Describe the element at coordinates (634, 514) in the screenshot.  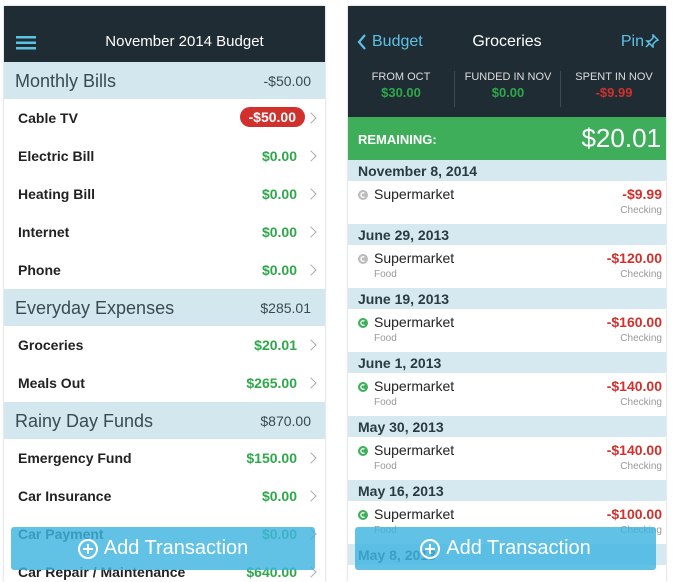
I see `amount: -$100.00` at that location.